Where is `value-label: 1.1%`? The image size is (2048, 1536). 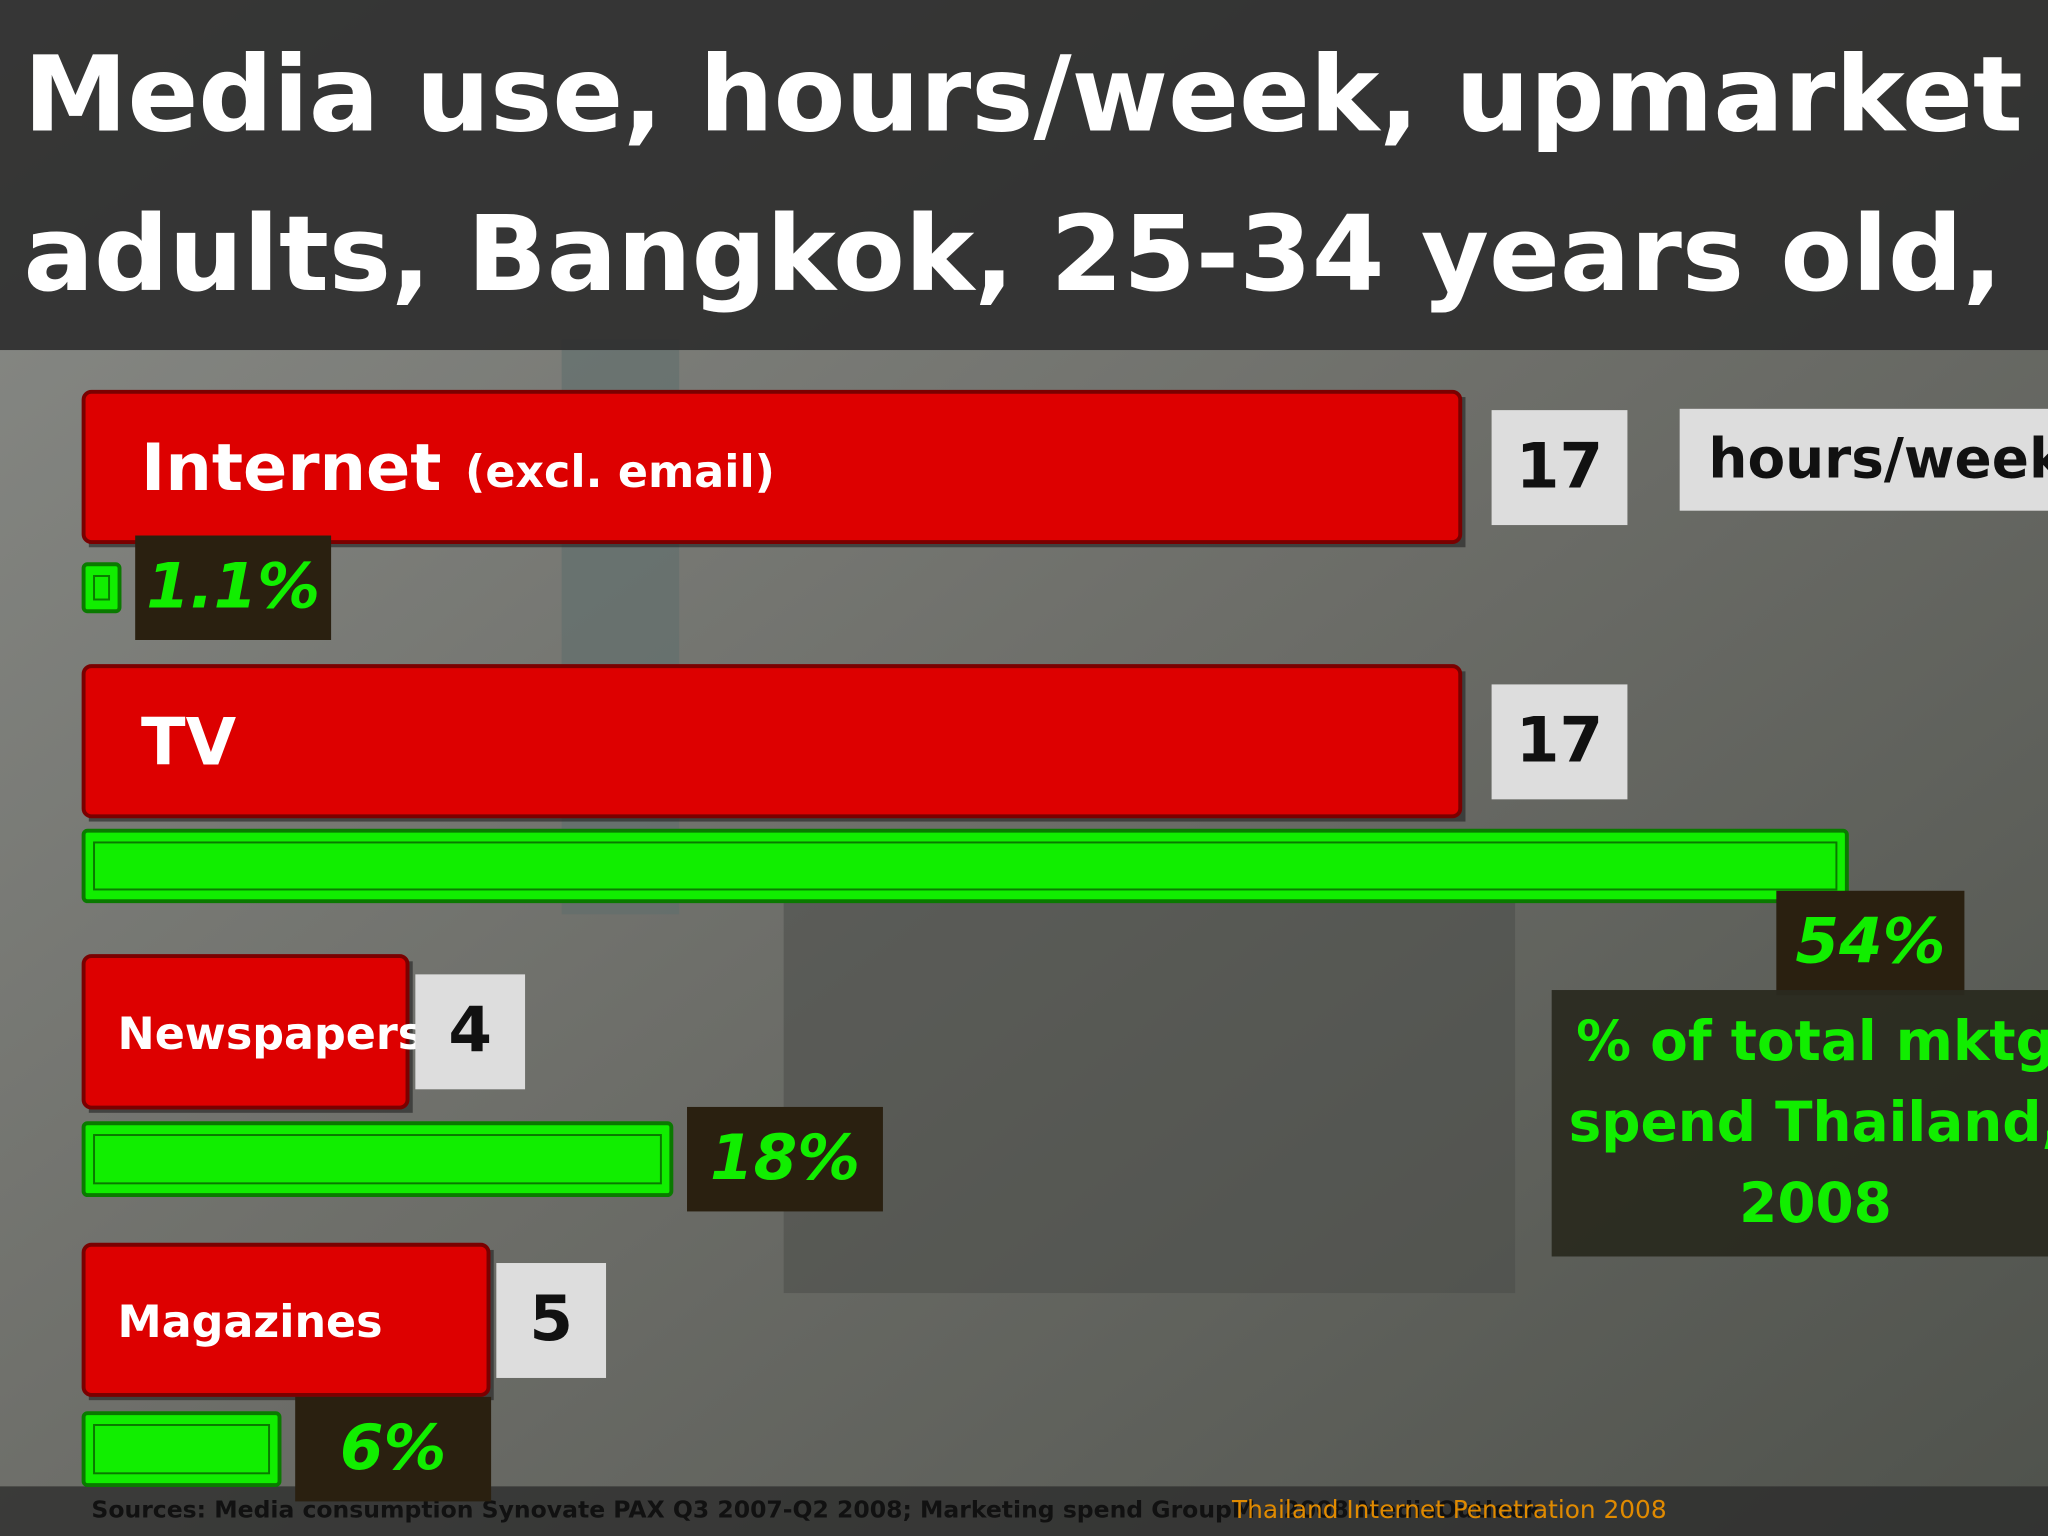
value-label: 1.1% is located at coordinates (233, 585).